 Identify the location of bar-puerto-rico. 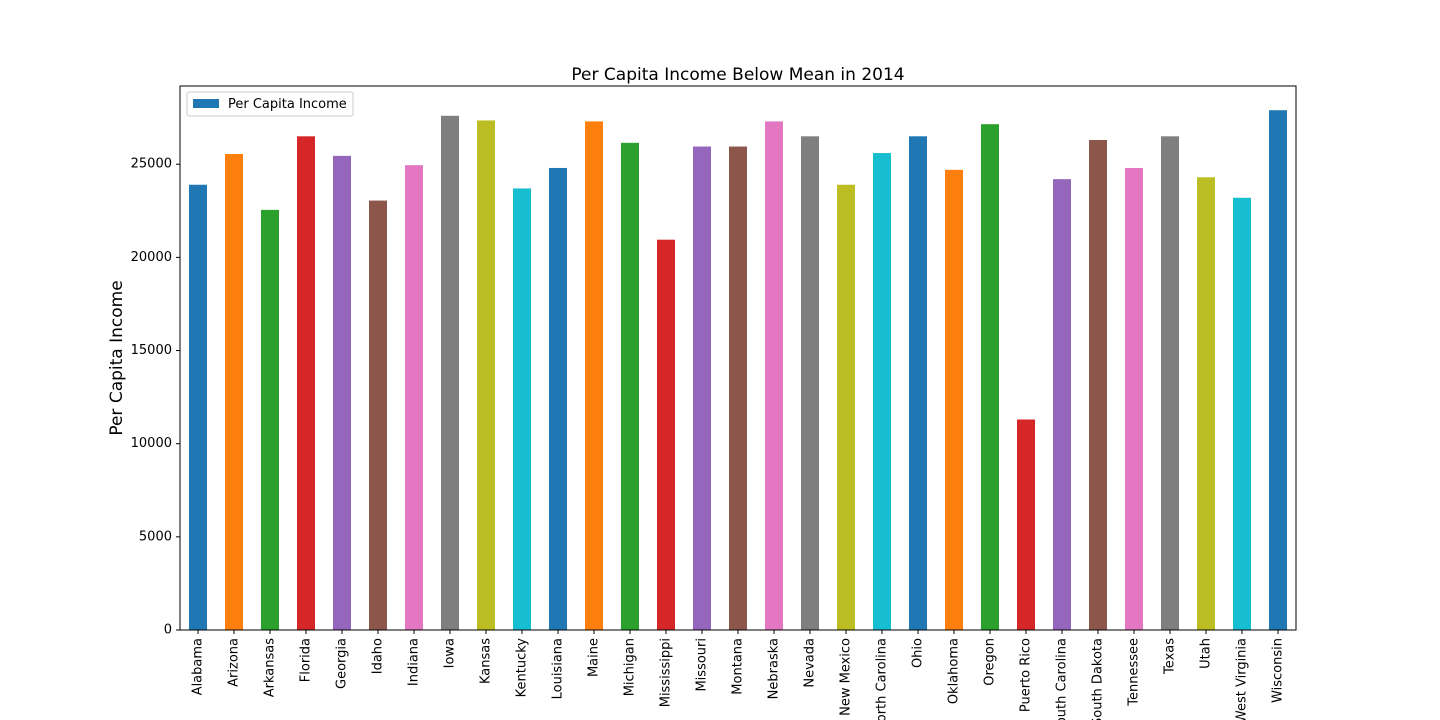
(1026, 524).